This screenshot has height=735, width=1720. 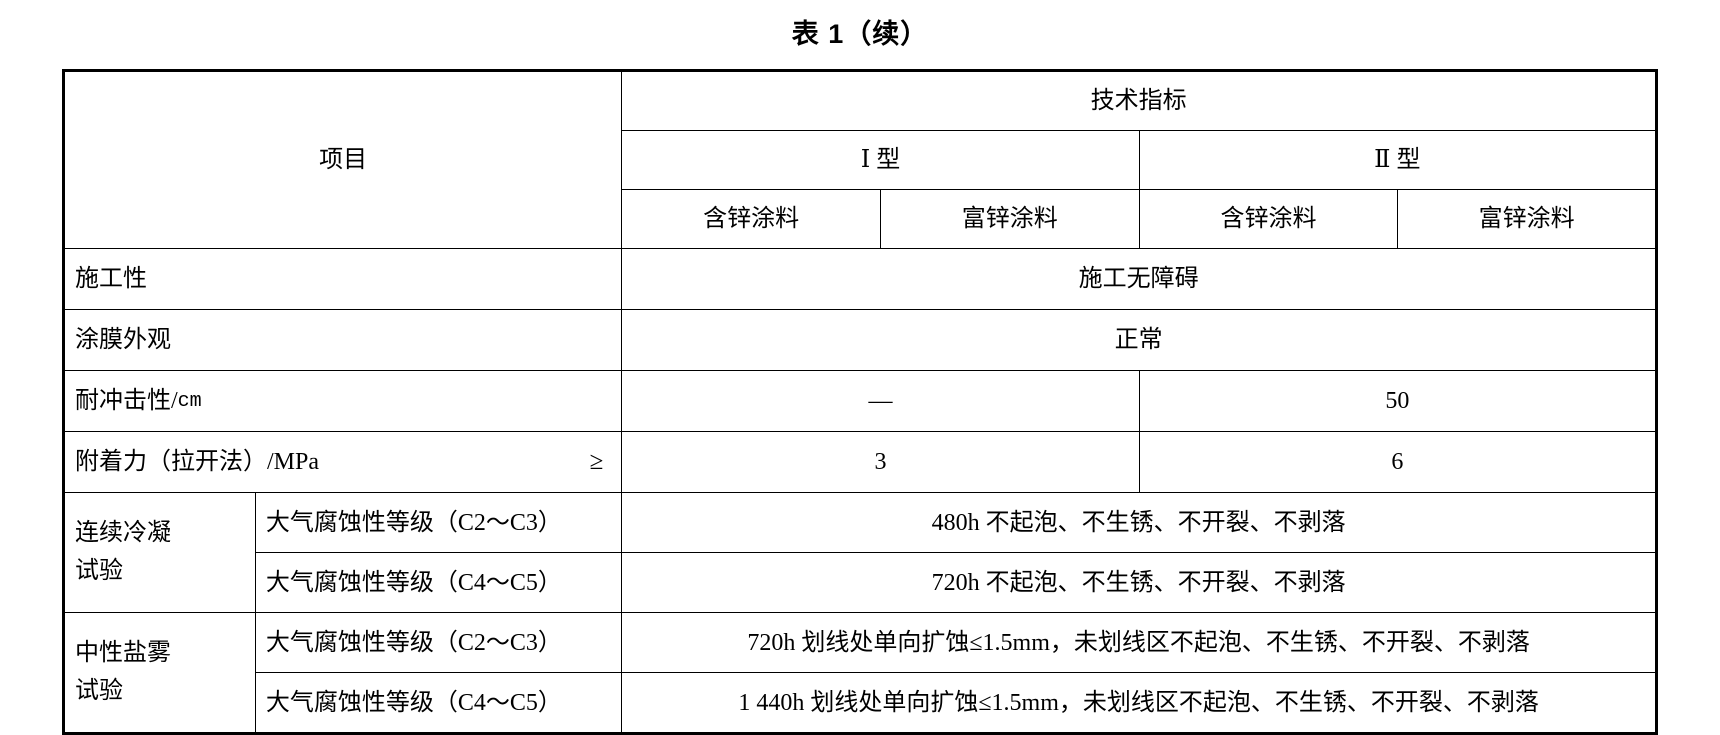 I want to click on header-cell-sub-3: 含锌涂料, so click(x=1268, y=219).